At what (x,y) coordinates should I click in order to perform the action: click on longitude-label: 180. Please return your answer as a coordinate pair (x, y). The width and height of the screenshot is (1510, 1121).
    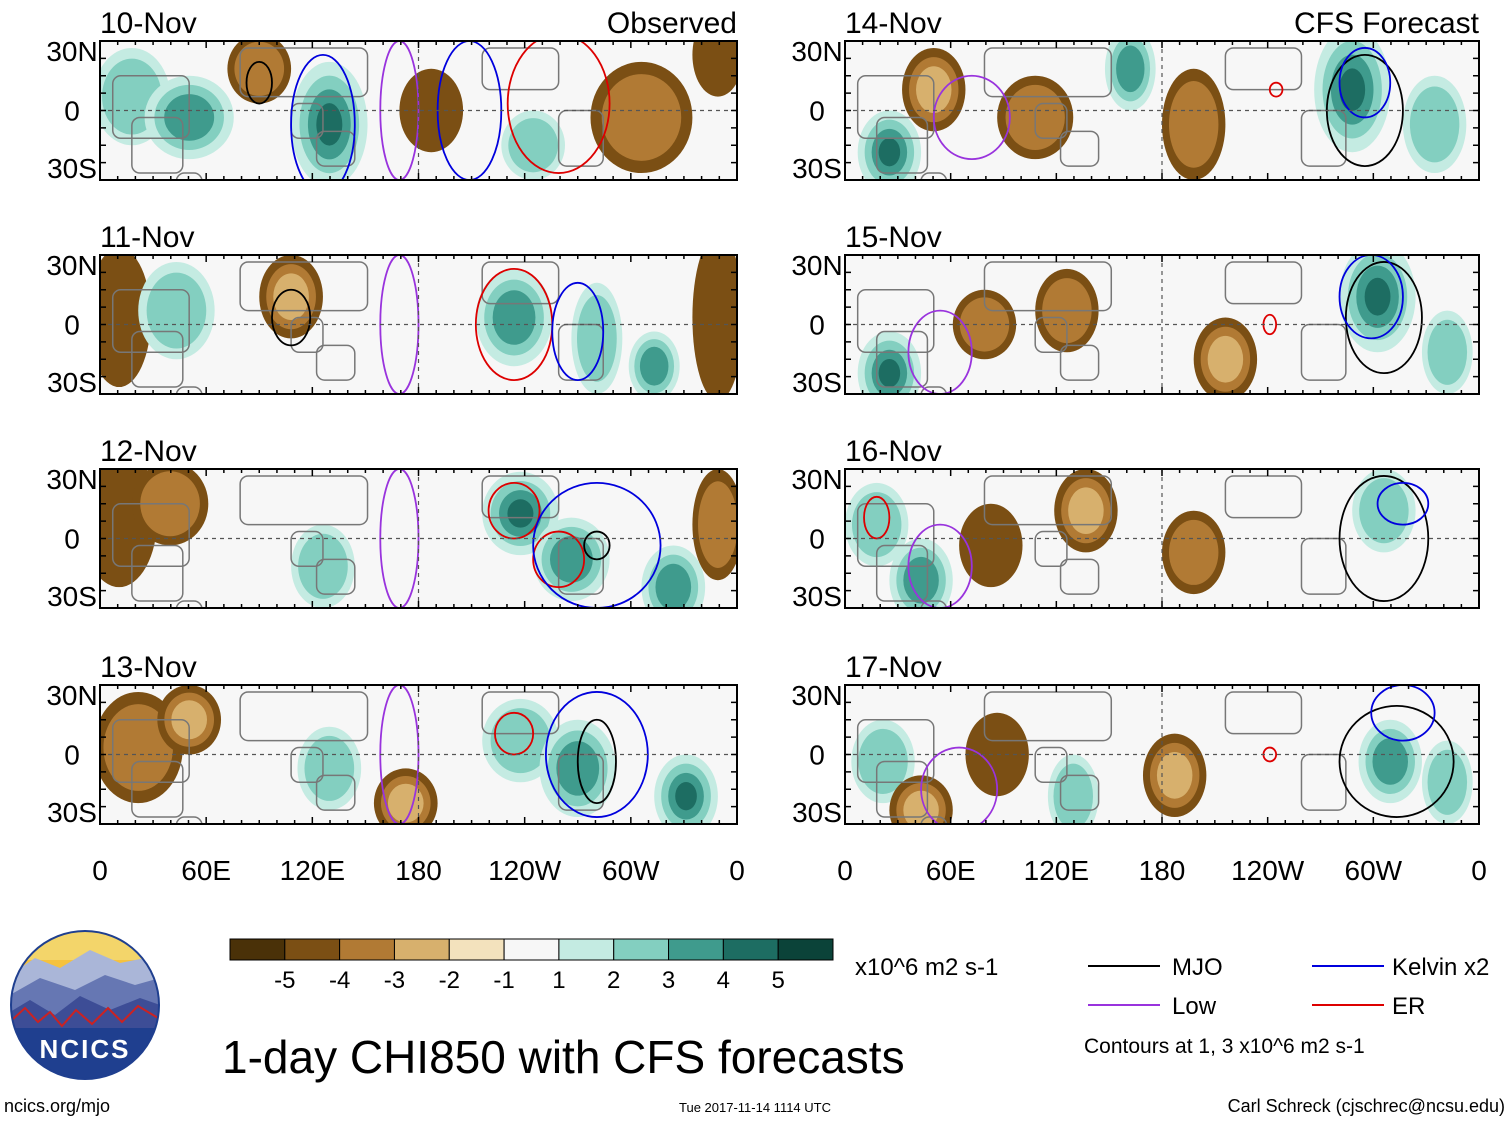
    Looking at the image, I should click on (418, 870).